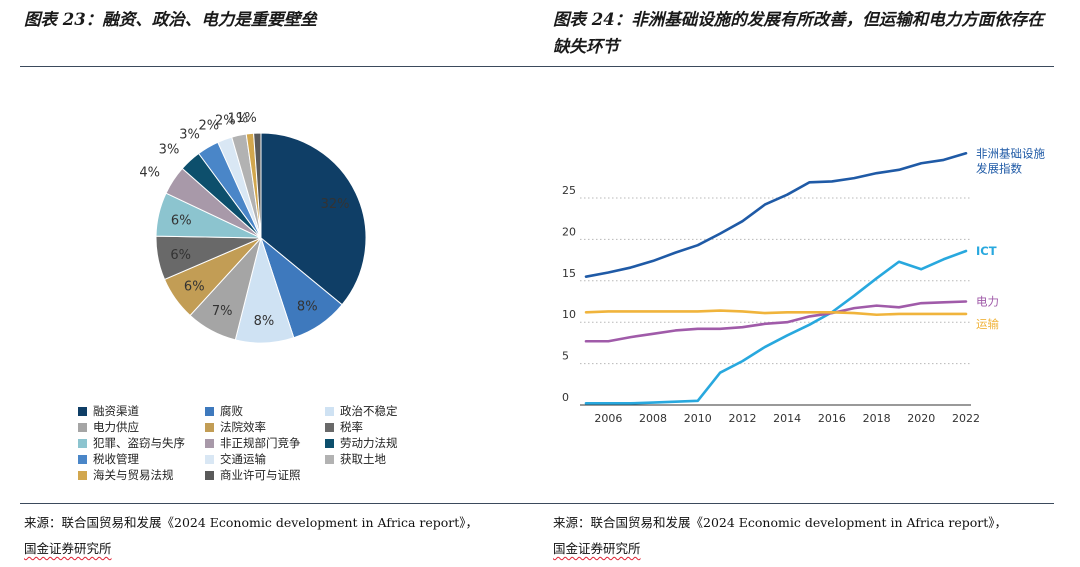 This screenshot has width=1080, height=567. What do you see at coordinates (369, 443) in the screenshot?
I see `pie-legend-label: 劳动力法规` at bounding box center [369, 443].